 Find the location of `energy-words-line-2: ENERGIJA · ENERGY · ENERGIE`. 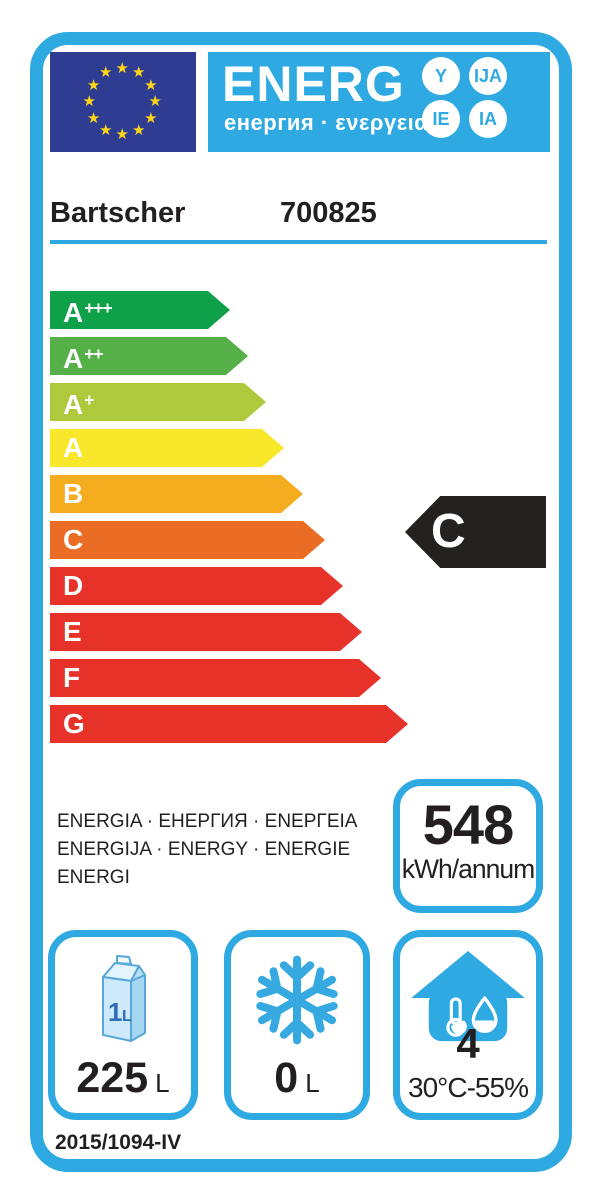

energy-words-line-2: ENERGIJA · ENERGY · ENERGIE is located at coordinates (204, 849).